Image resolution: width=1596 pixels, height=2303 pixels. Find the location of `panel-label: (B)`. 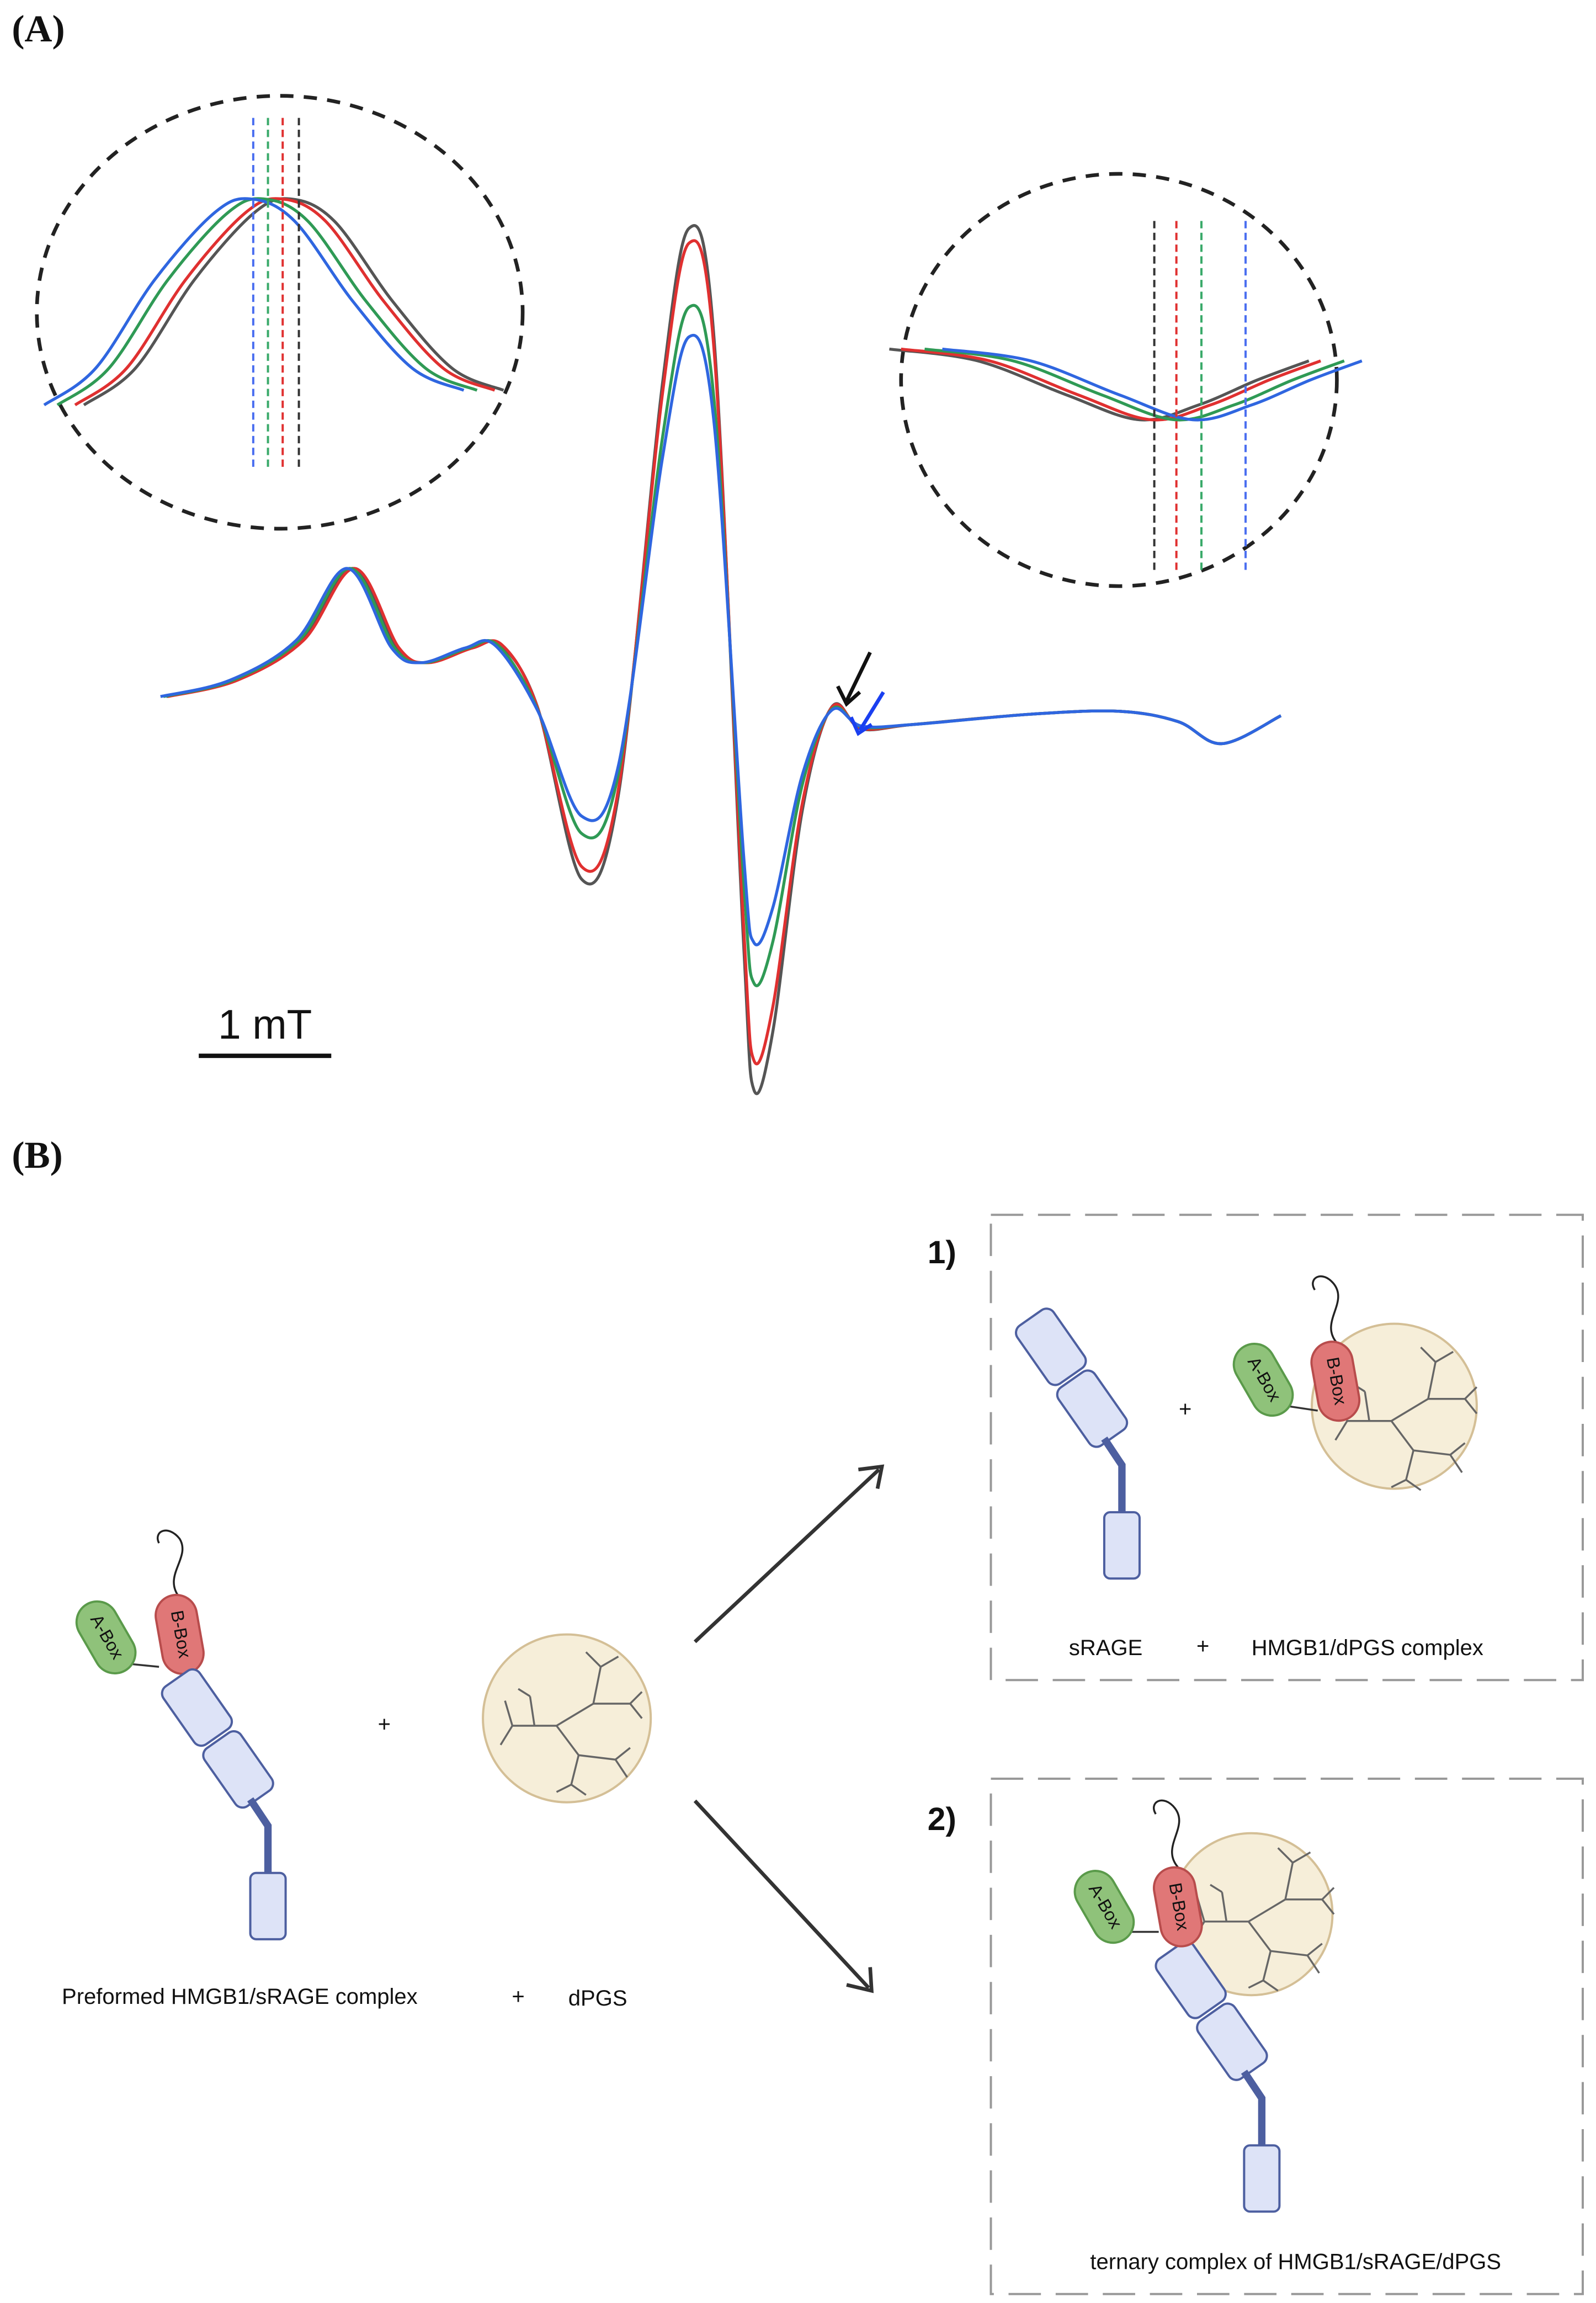

panel-label: (B) is located at coordinates (37, 1155).